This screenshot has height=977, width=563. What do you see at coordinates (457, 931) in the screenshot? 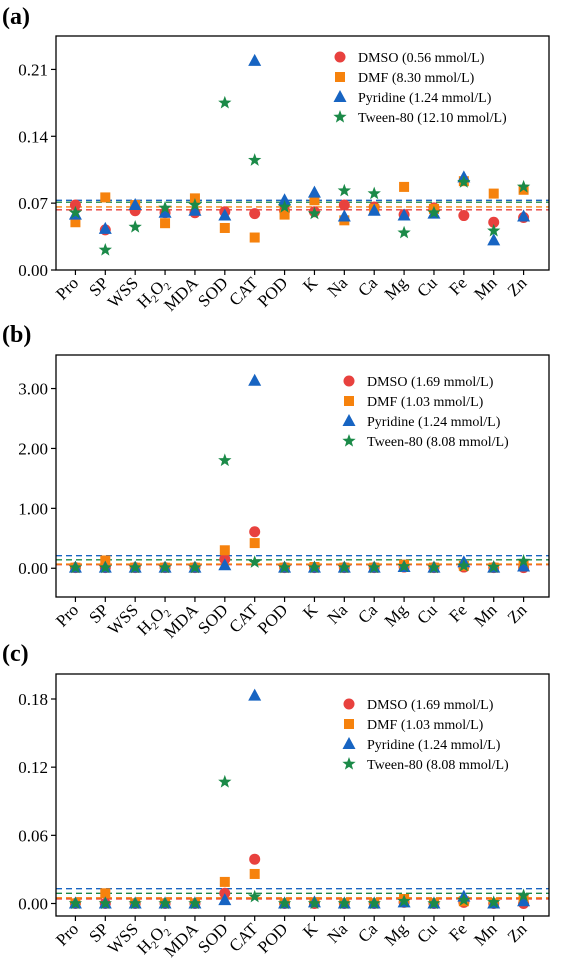
I see `x-tick-label: Fe` at bounding box center [457, 931].